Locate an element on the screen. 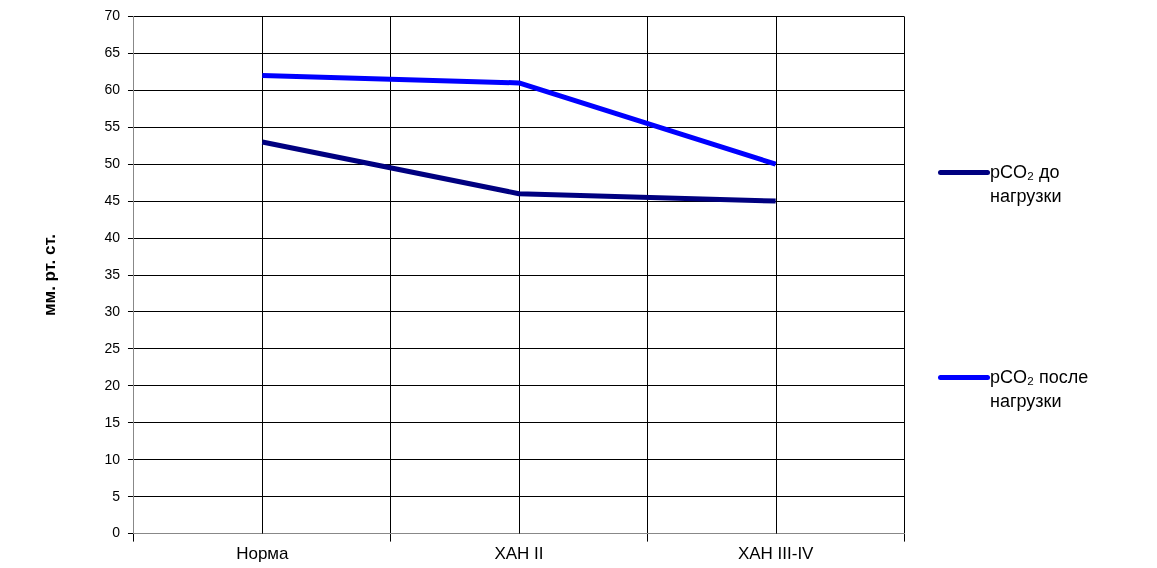 The image size is (1157, 568). y-tick-label: 45 is located at coordinates (112, 199).